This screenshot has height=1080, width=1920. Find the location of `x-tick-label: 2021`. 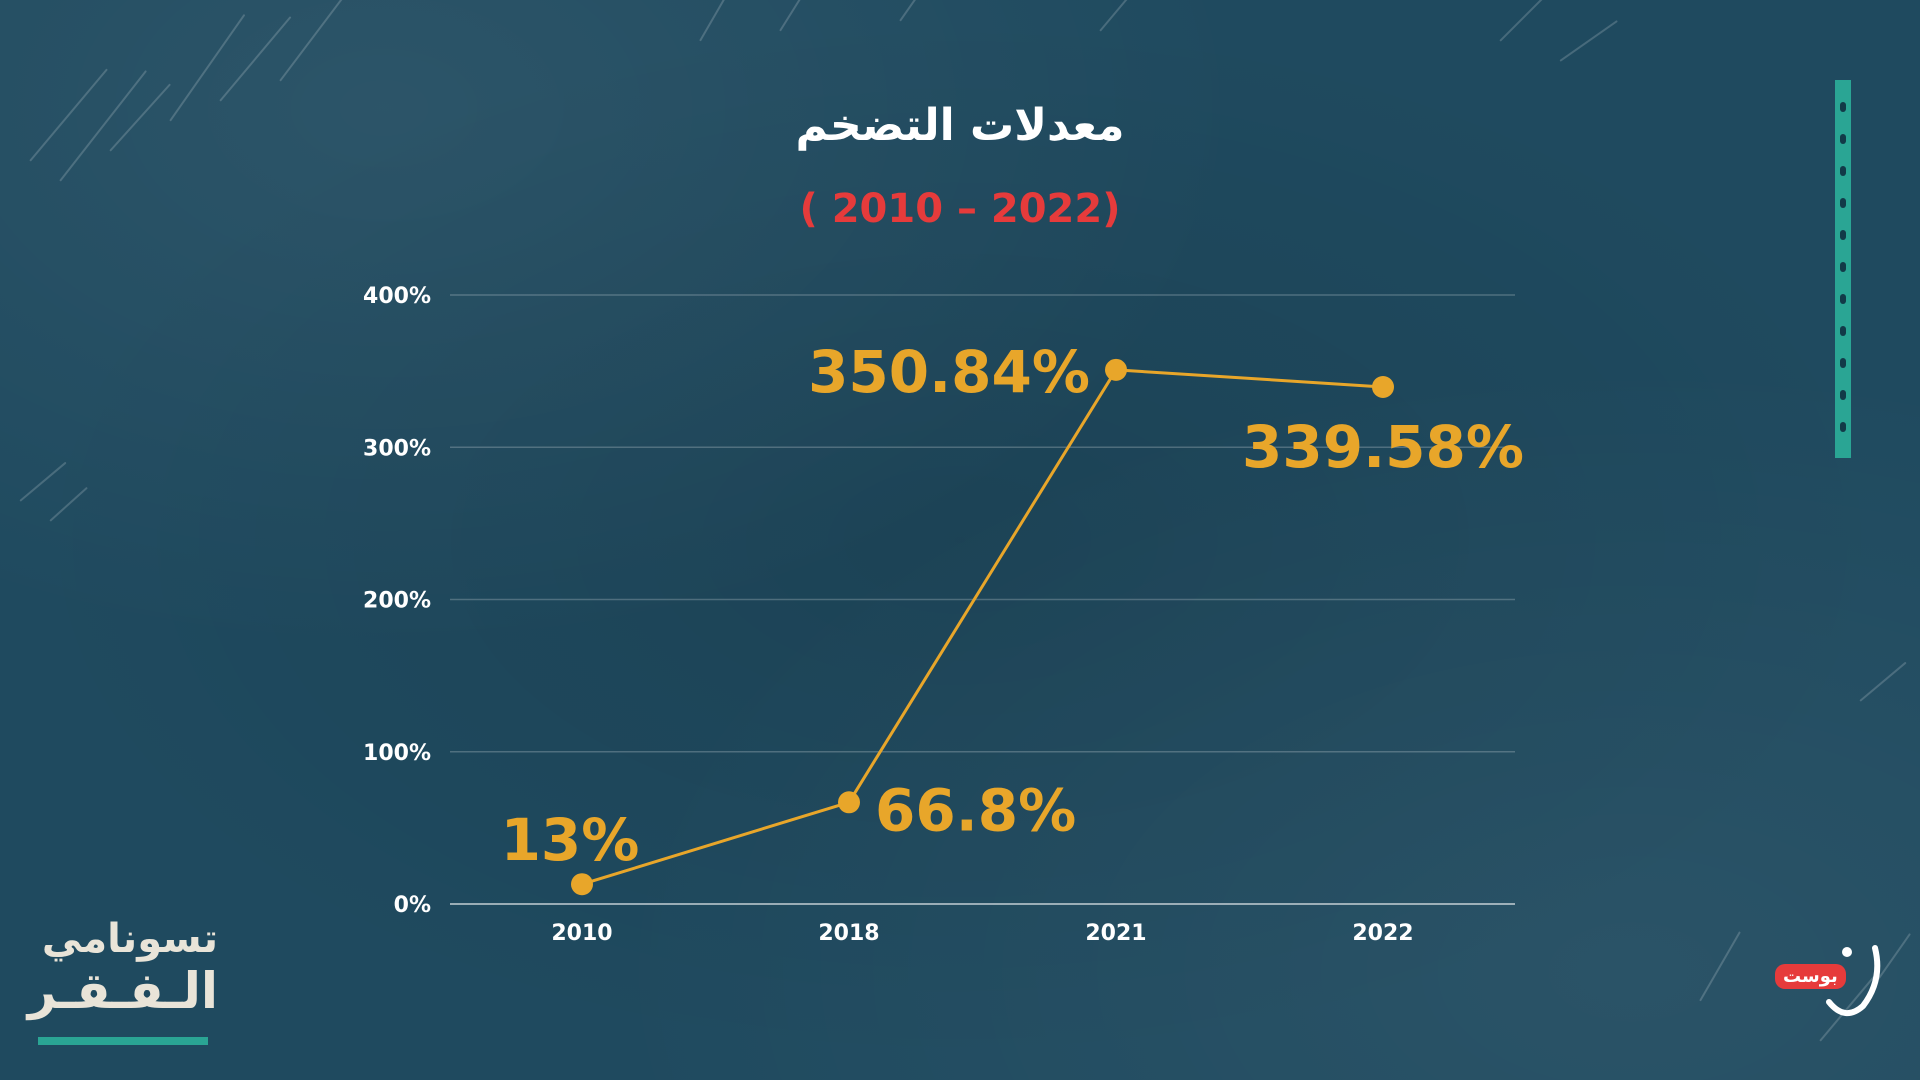

x-tick-label: 2021 is located at coordinates (1115, 933).